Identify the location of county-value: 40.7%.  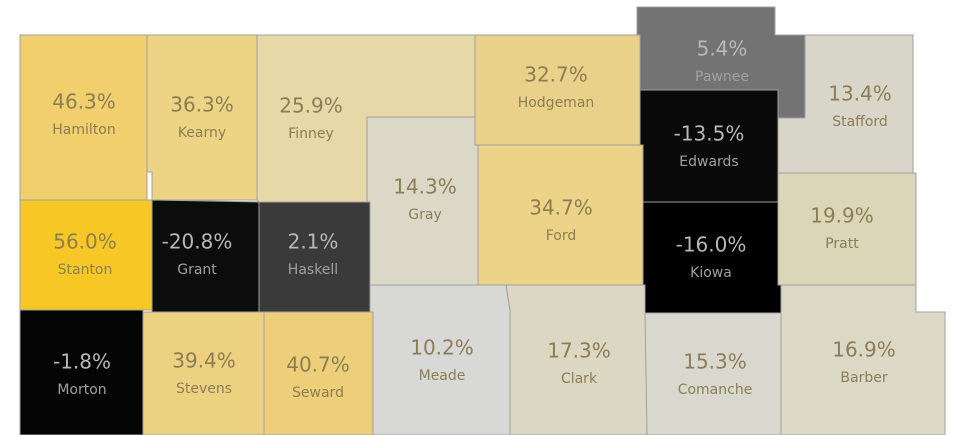
(318, 365).